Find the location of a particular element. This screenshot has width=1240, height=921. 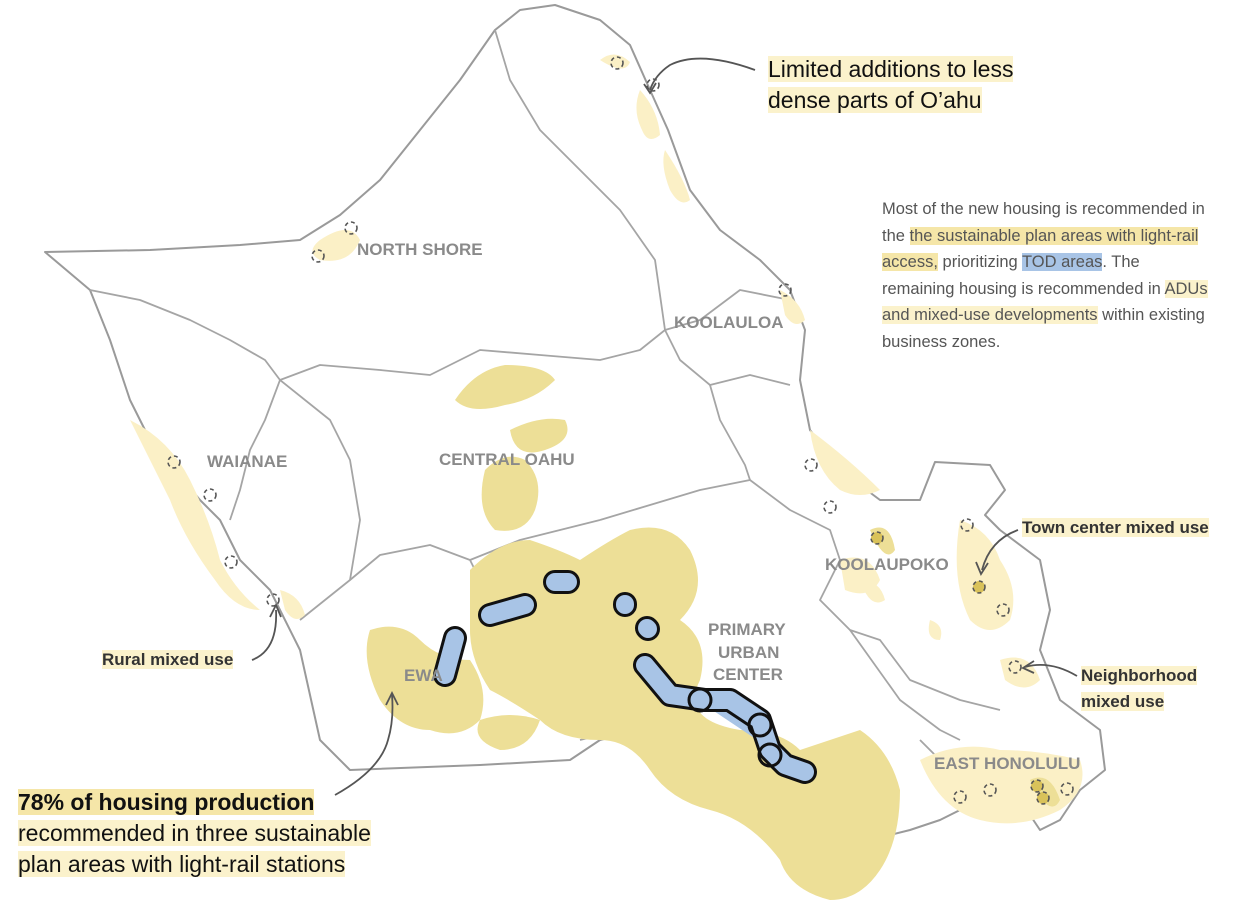

region-label-waianae: WAIANAE is located at coordinates (247, 461).